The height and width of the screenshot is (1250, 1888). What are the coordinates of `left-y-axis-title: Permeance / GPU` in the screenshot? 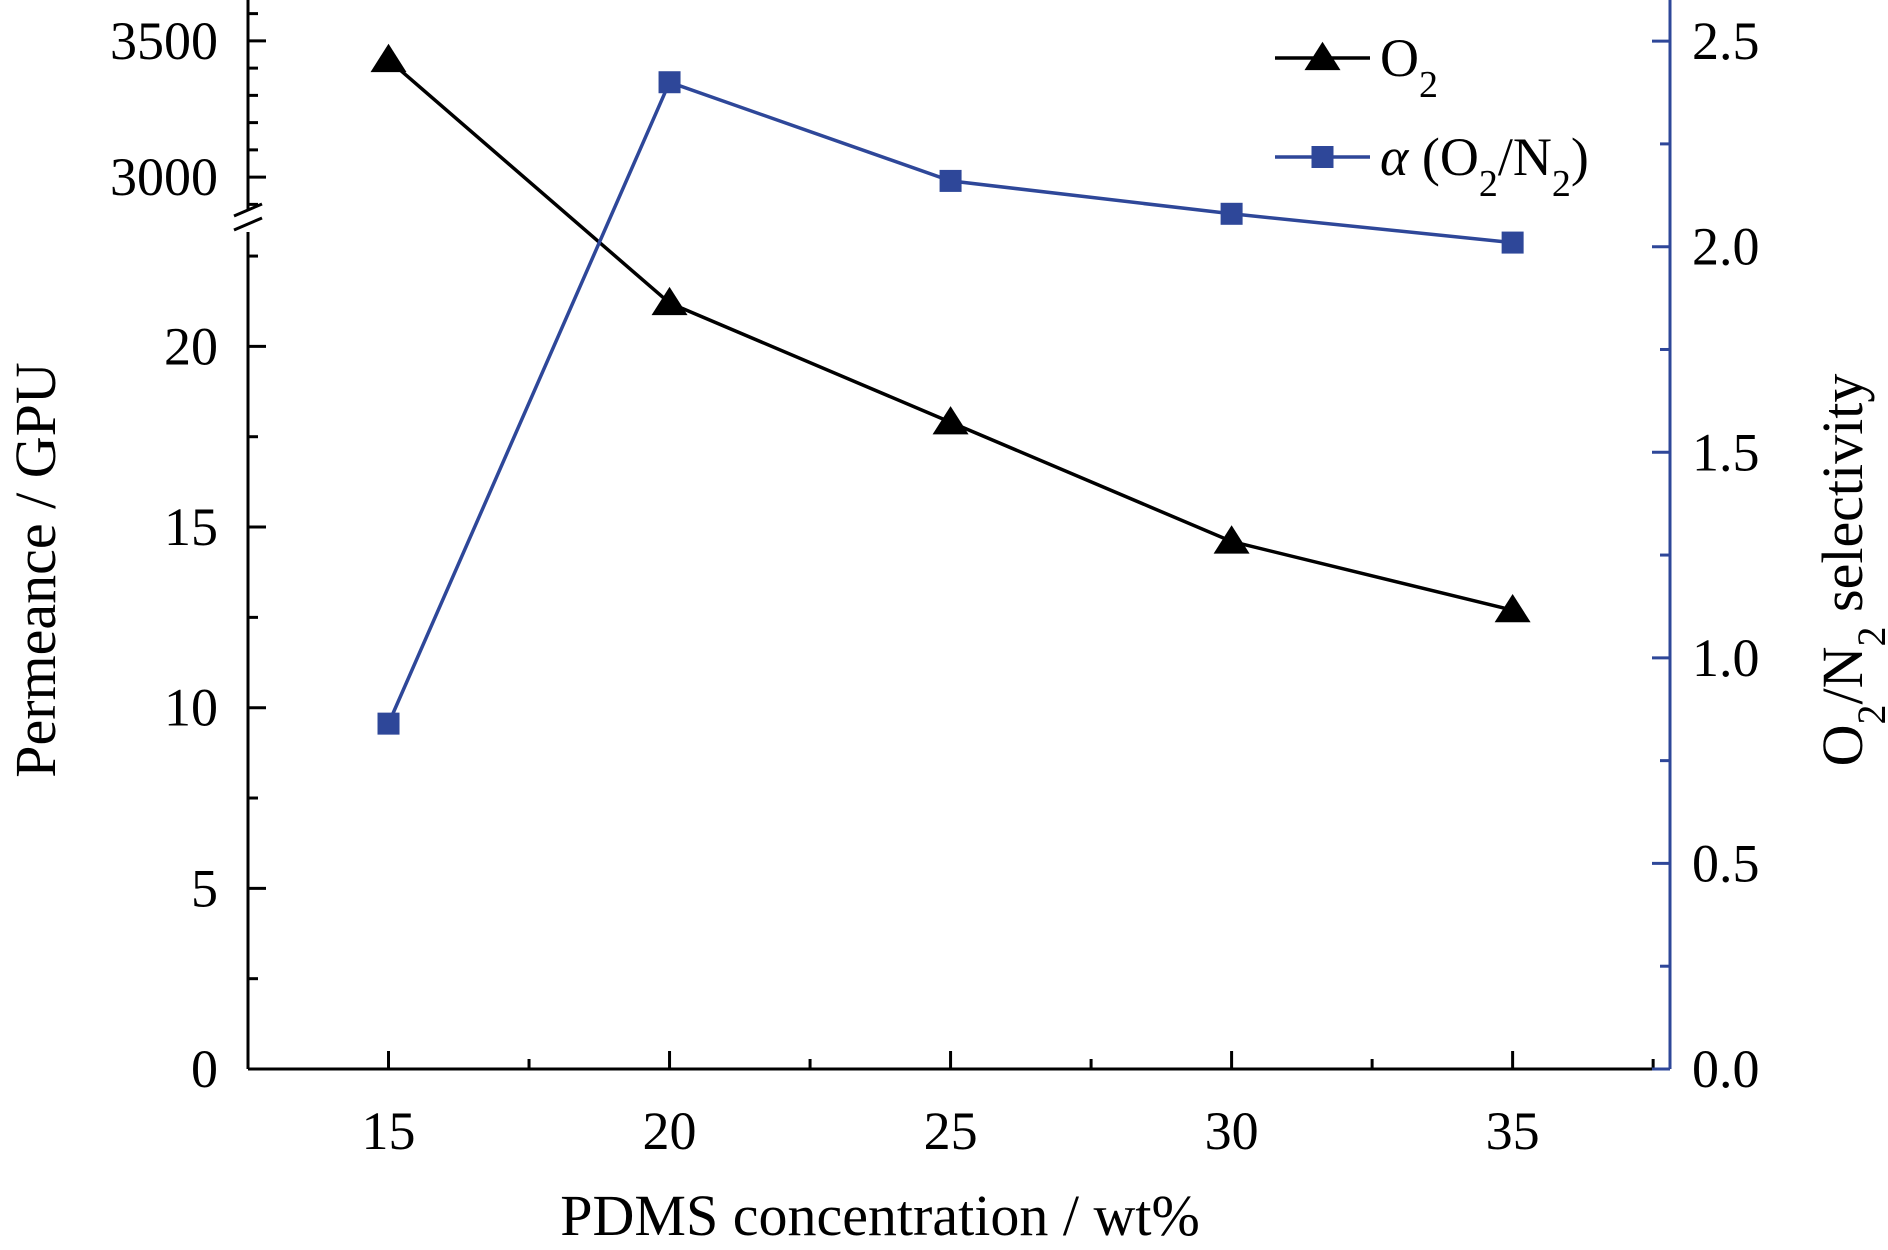 It's located at (35, 570).